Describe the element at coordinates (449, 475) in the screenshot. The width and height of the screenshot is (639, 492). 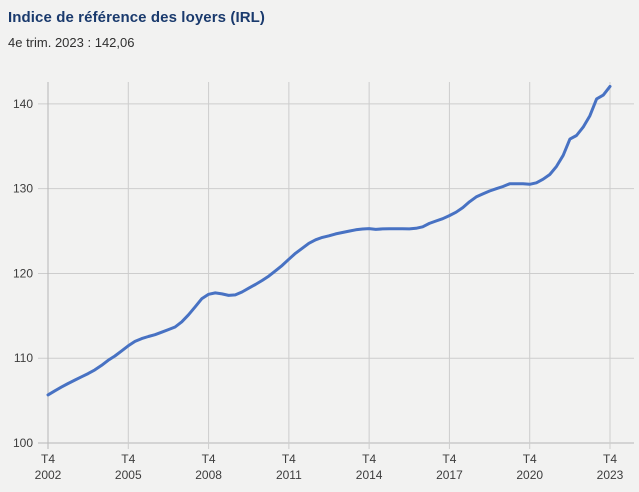
I see `x-axis-tick-label-year: 2017` at that location.